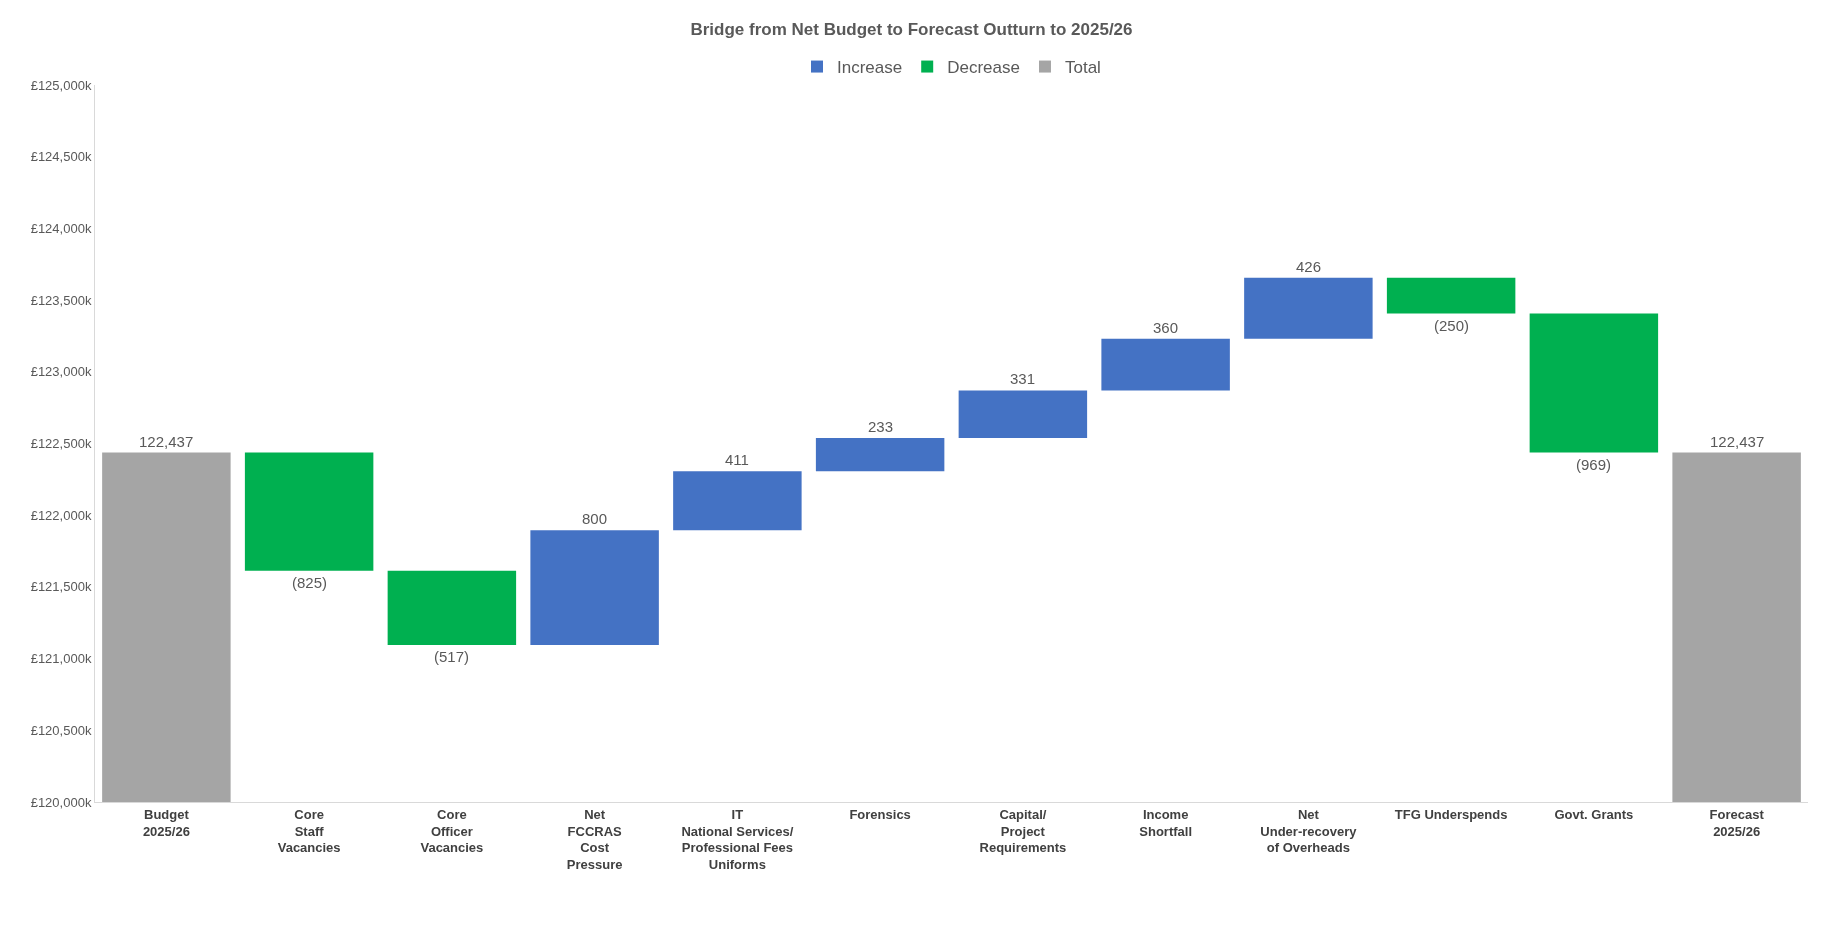 This screenshot has height=927, width=1823. Describe the element at coordinates (61, 515) in the screenshot. I see `y-tick-label: £122,000k` at that location.